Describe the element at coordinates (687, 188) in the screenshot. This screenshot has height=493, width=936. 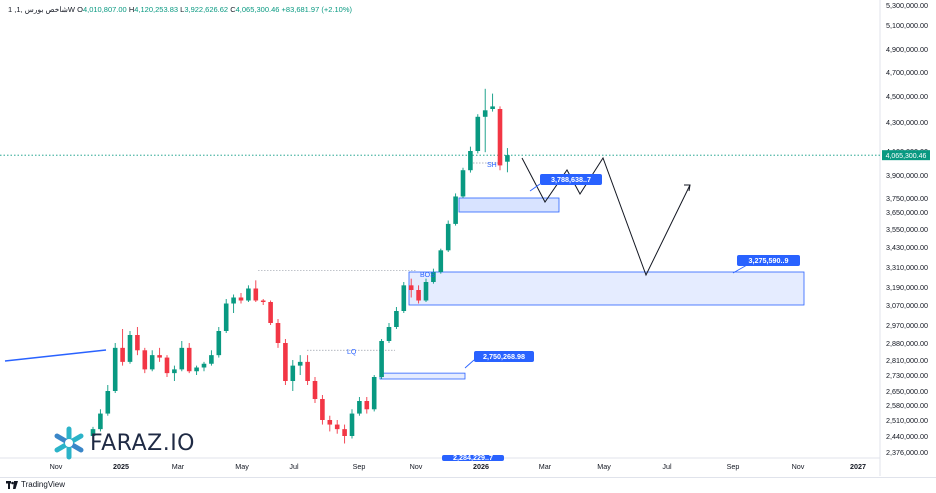
I see `projection-arrow-head` at that location.